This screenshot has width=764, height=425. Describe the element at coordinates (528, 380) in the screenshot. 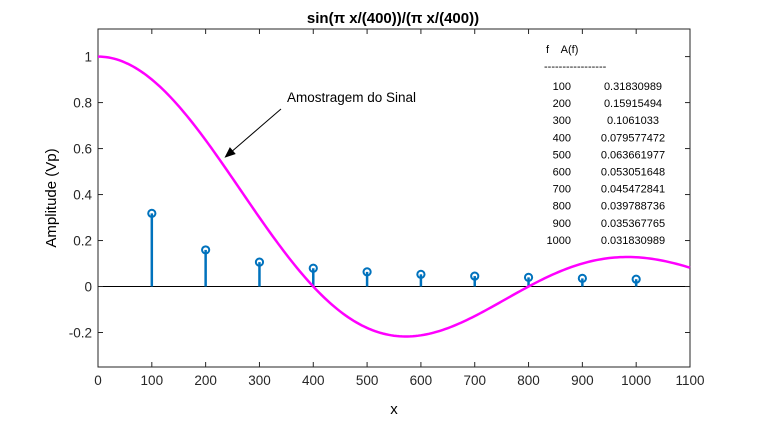

I see `x-tick-label: 800` at that location.